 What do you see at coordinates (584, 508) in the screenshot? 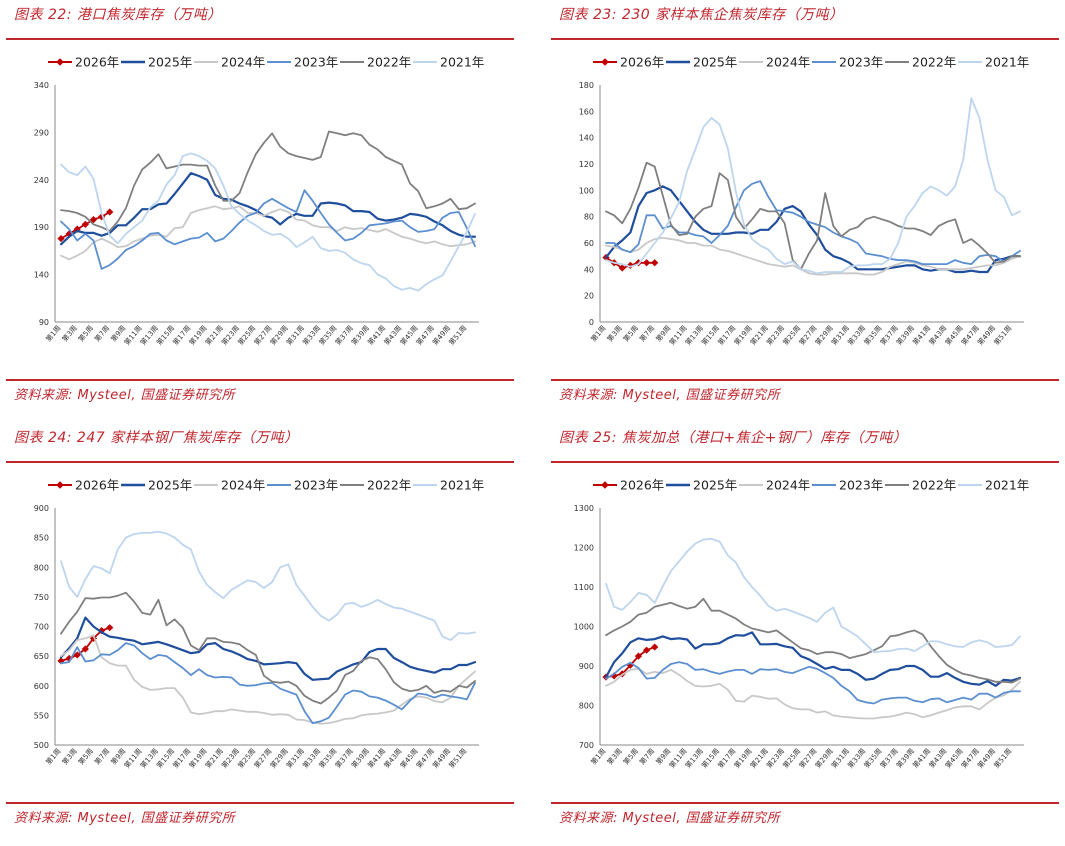
I see `y-tick-label: 1300` at bounding box center [584, 508].